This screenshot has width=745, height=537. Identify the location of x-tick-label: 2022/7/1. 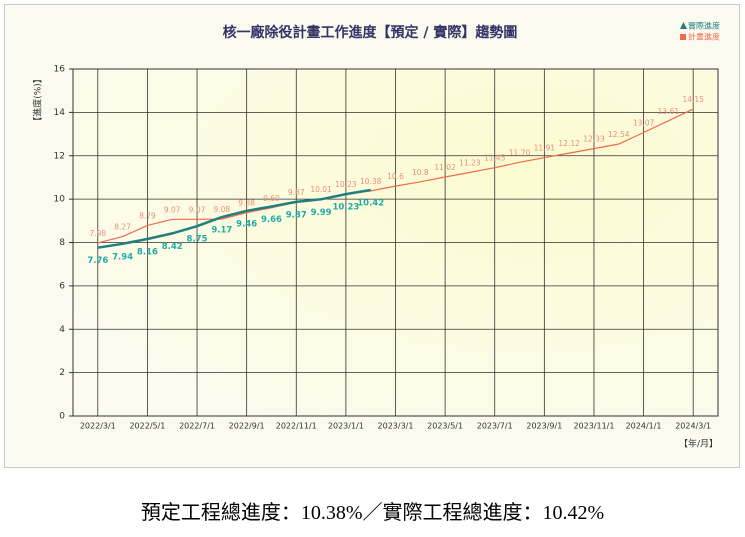
(197, 426).